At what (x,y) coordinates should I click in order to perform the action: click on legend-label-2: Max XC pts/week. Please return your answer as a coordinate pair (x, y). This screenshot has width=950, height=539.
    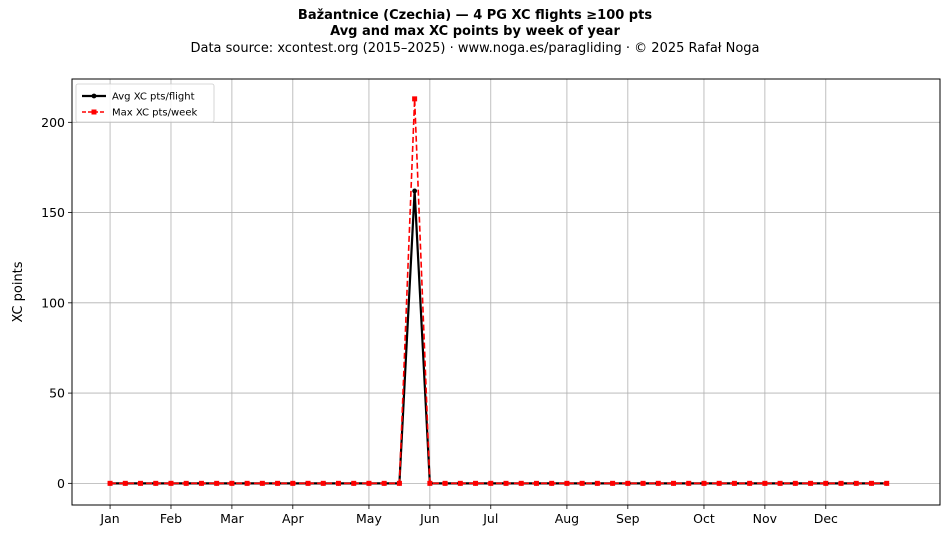
    Looking at the image, I should click on (154, 113).